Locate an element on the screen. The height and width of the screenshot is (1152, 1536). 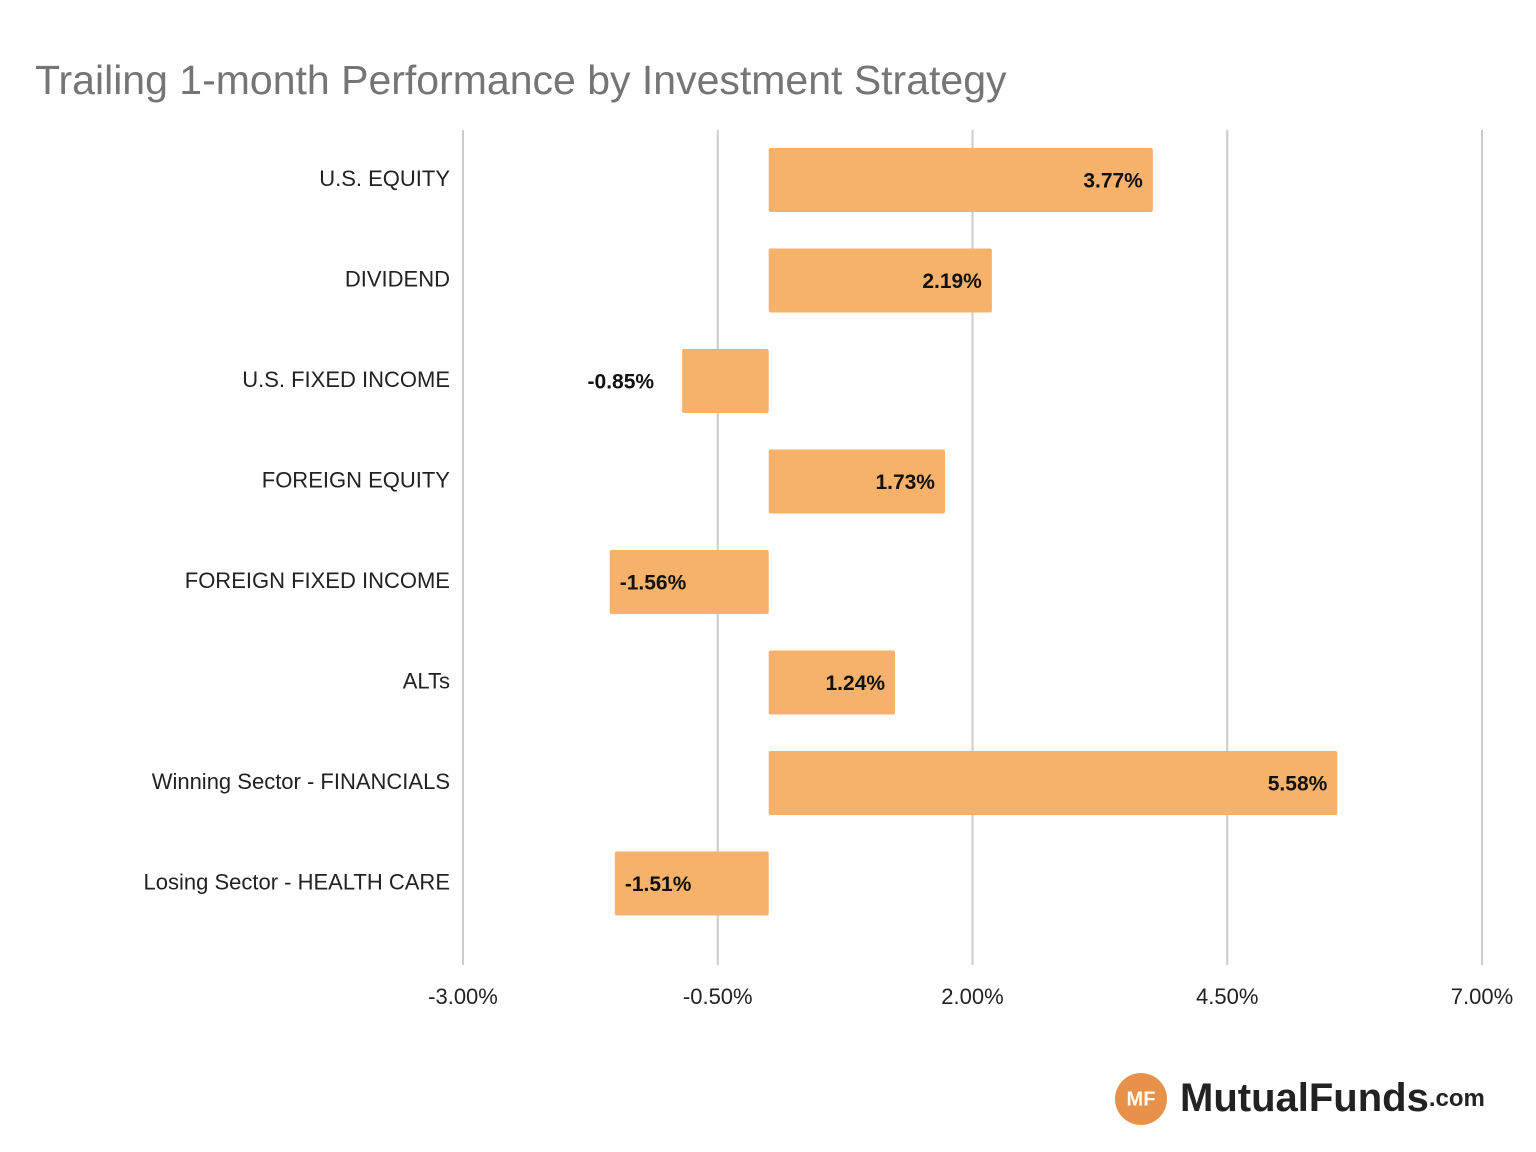
value-label: -0.85% is located at coordinates (621, 382).